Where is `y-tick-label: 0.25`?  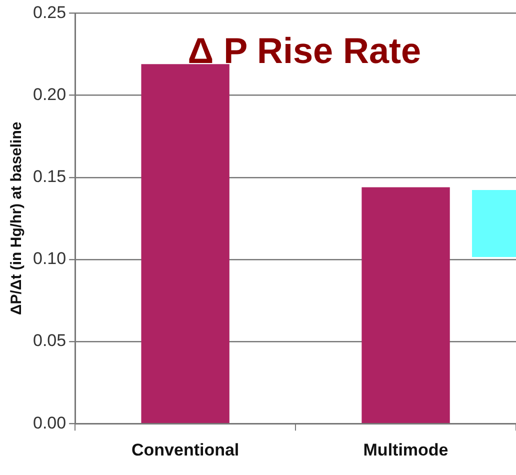 y-tick-label: 0.25 is located at coordinates (49, 12).